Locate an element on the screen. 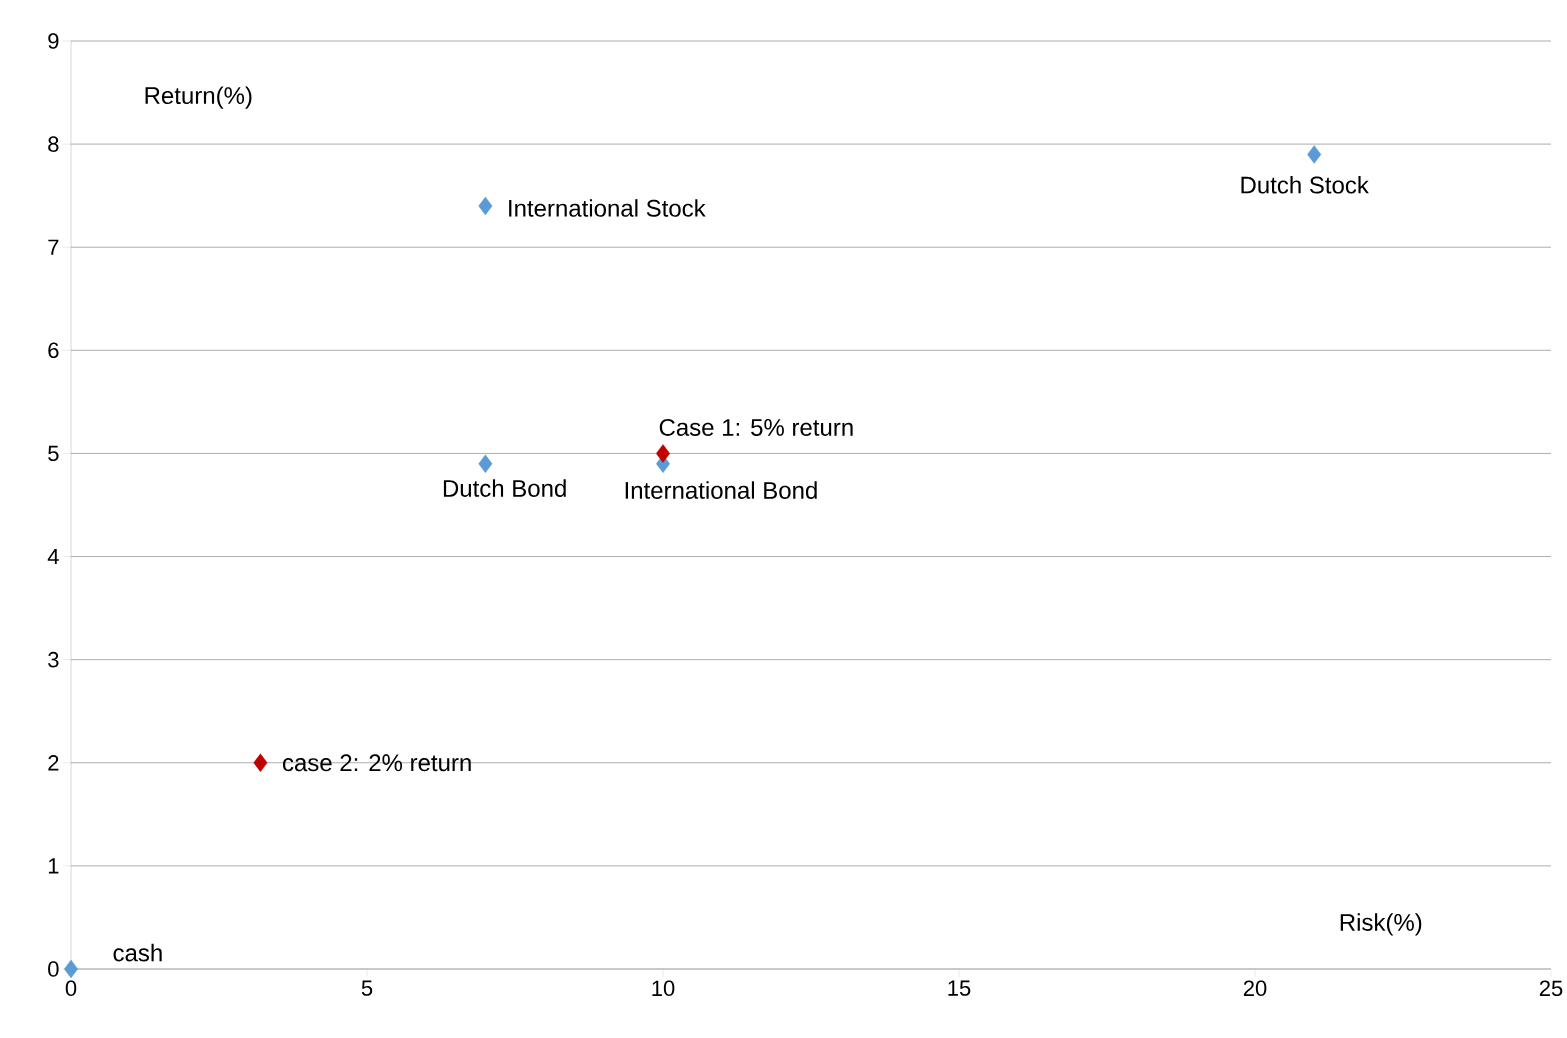  y-tick-label: 6 is located at coordinates (53, 350).